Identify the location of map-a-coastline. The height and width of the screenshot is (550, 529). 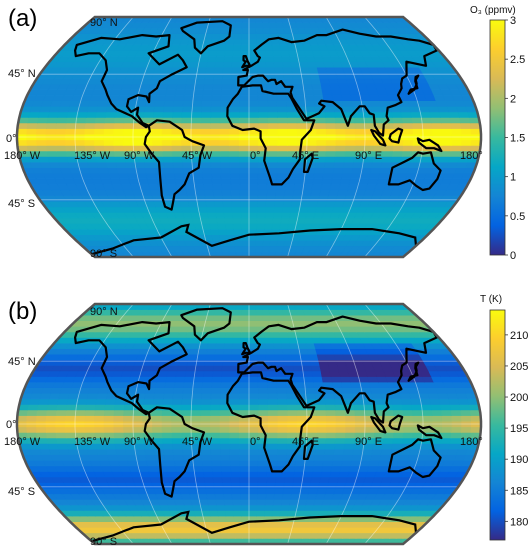
(429, 145).